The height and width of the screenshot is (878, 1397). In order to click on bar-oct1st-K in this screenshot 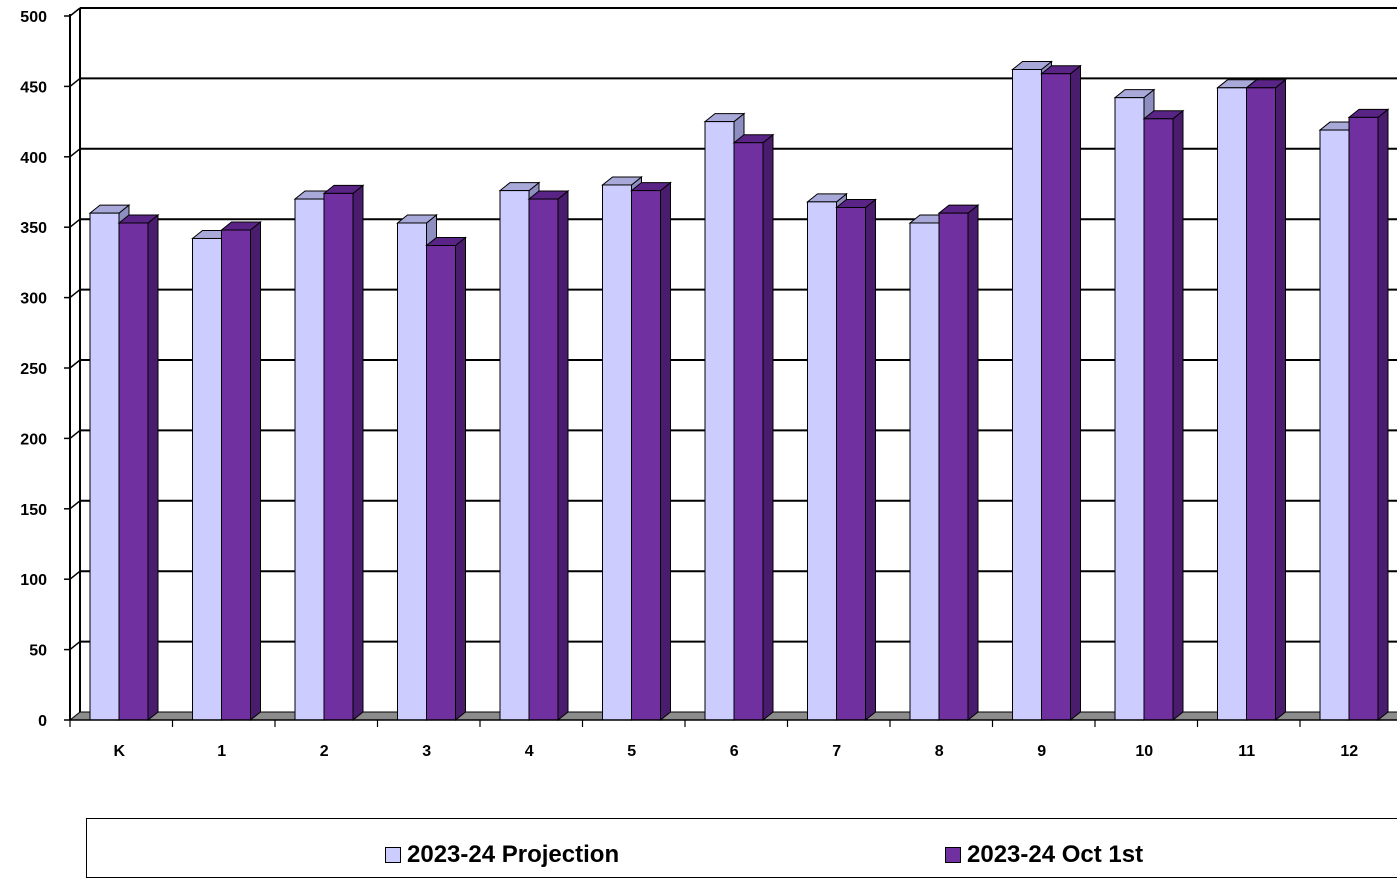, I will do `click(138, 467)`.